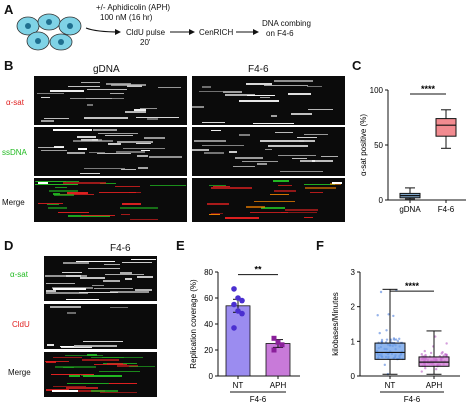 This screenshot has height=412, width=474. What do you see at coordinates (337, 183) in the screenshot?
I see `scale-bar` at bounding box center [337, 183].